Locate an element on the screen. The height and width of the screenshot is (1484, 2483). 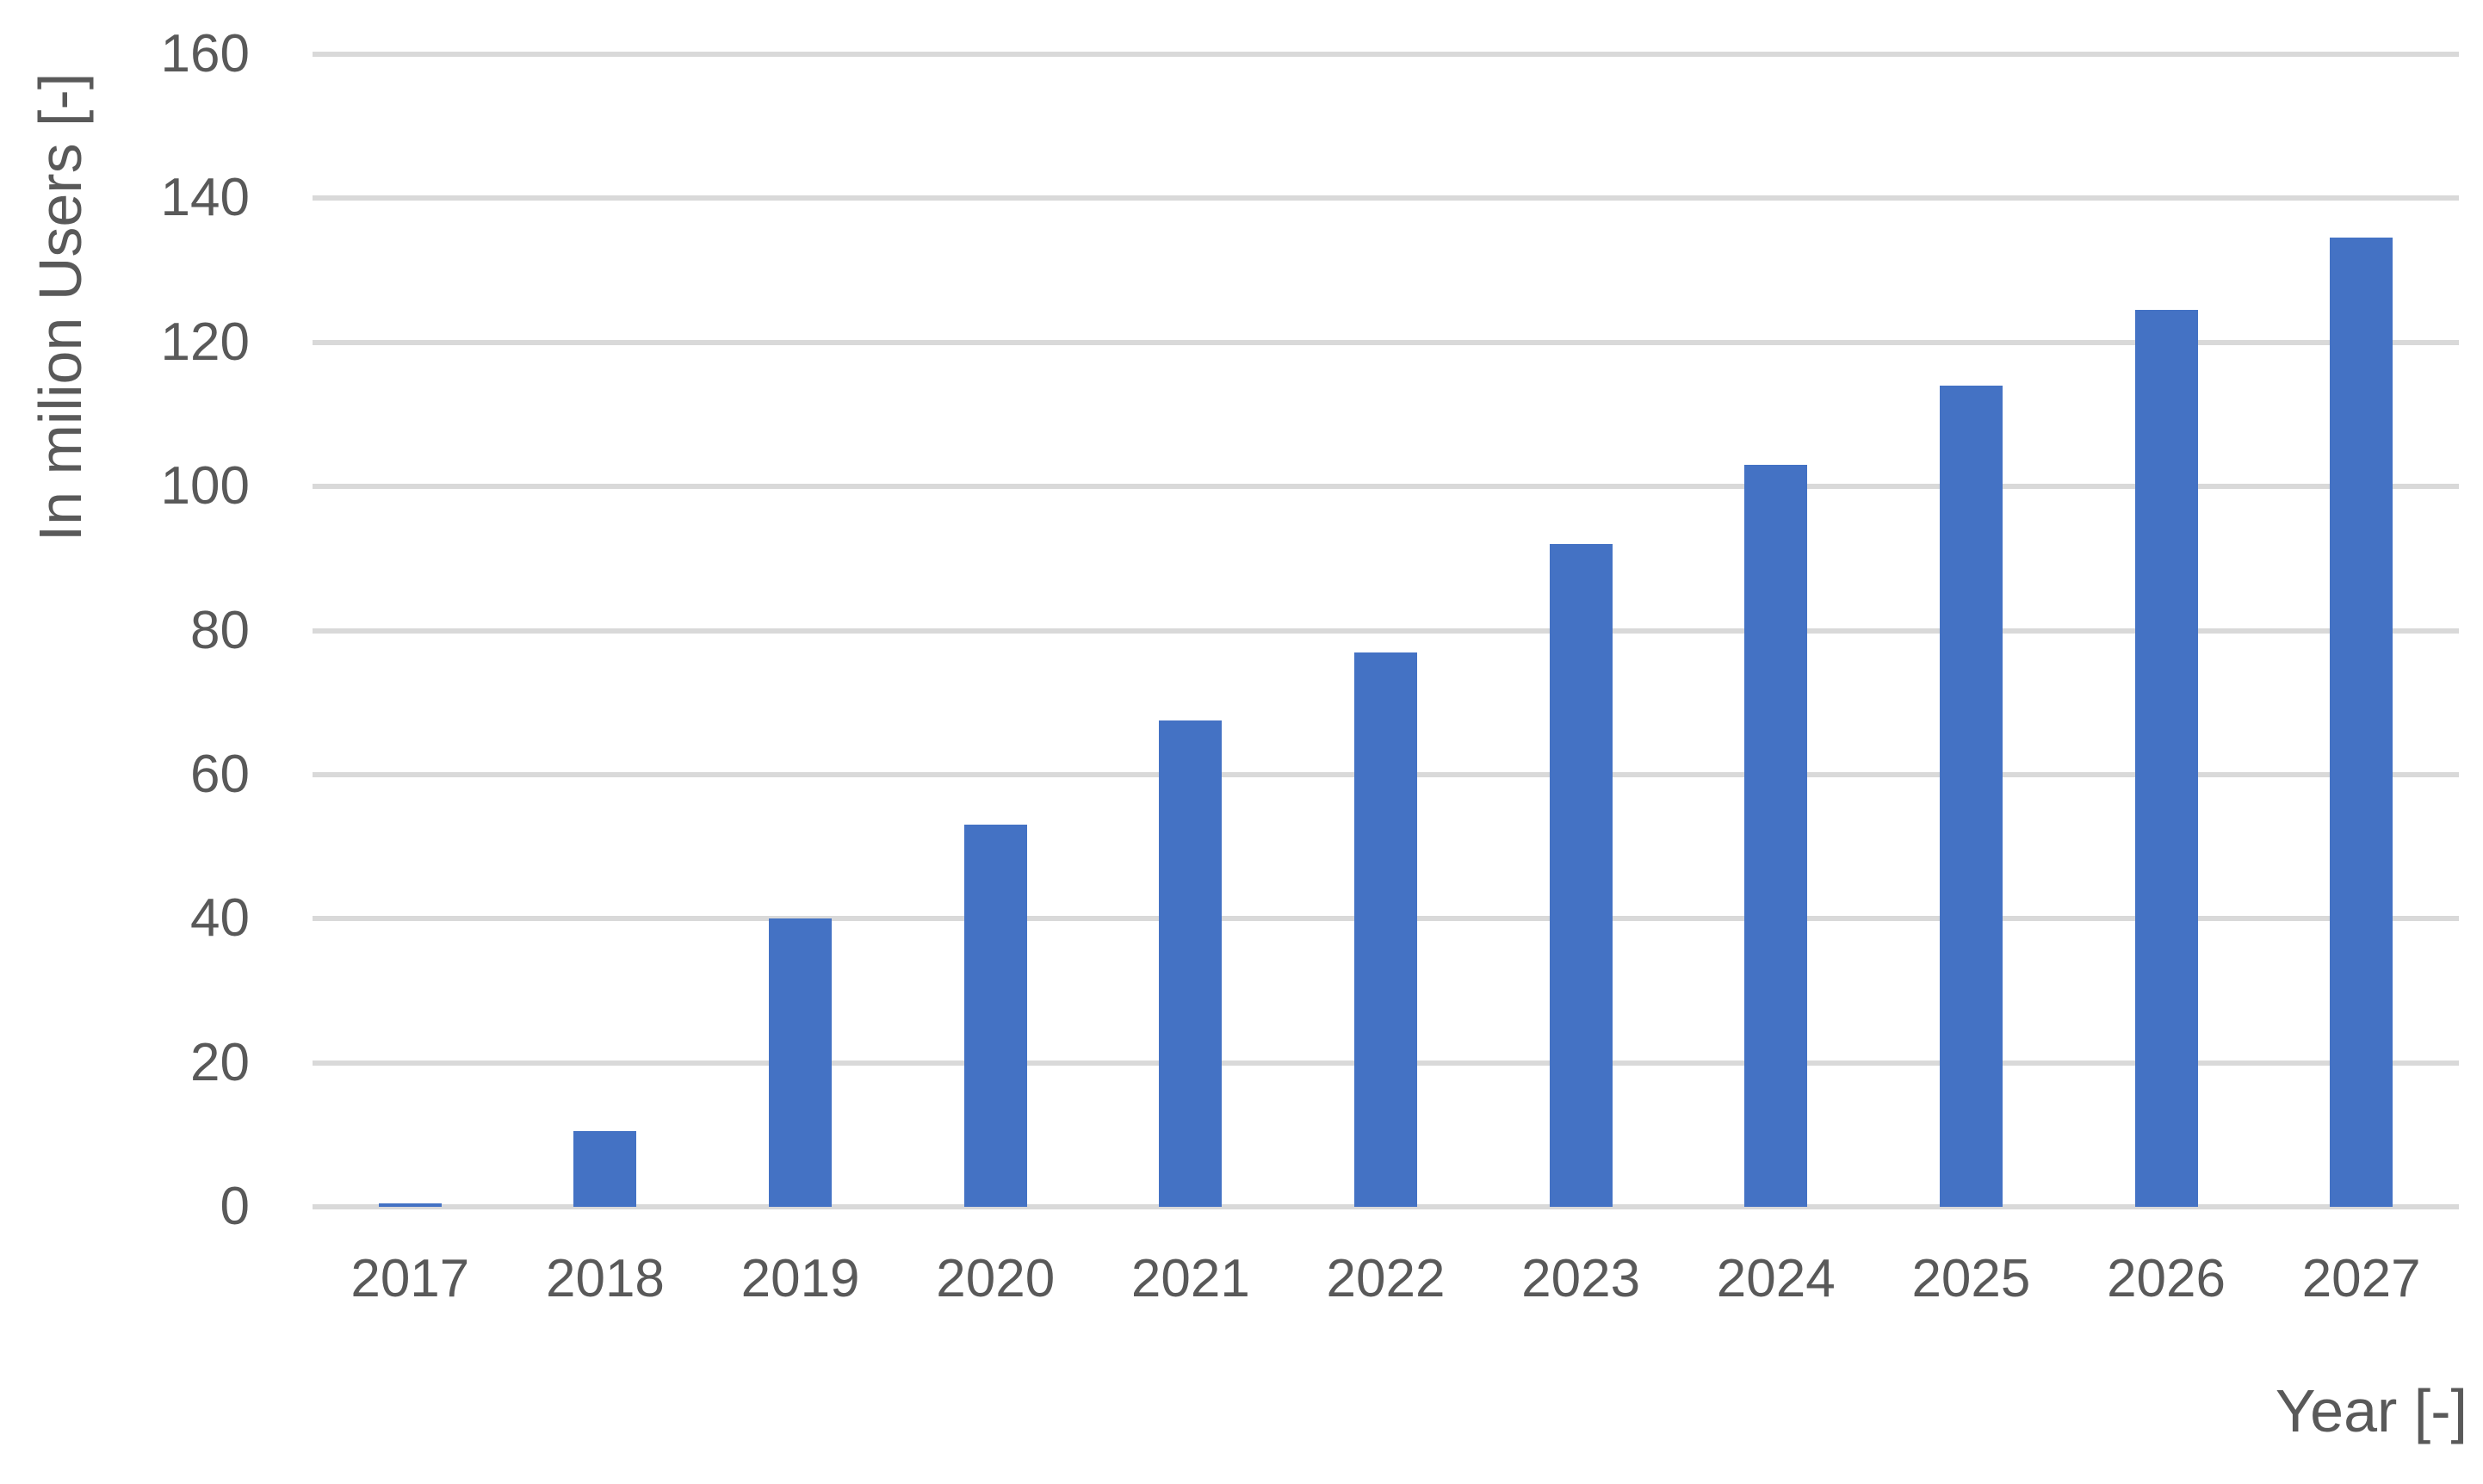
x-tick-label-2023: 2023 is located at coordinates (1581, 1278).